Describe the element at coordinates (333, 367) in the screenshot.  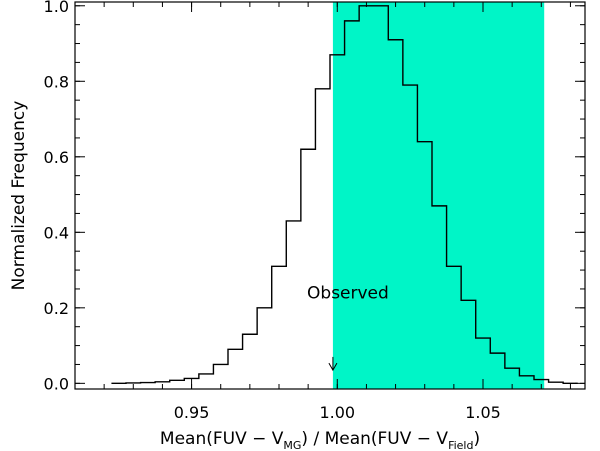
I see `observed-arrow-head` at that location.